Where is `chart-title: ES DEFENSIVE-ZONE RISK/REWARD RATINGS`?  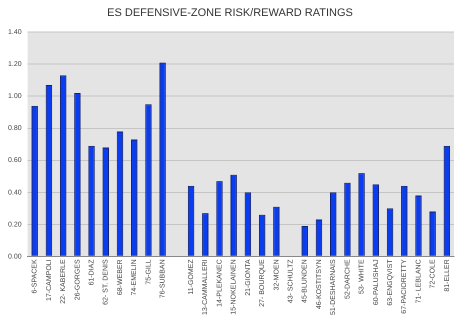
chart-title: ES DEFENSIVE-ZONE RISK/REWARD RATINGS is located at coordinates (230, 13).